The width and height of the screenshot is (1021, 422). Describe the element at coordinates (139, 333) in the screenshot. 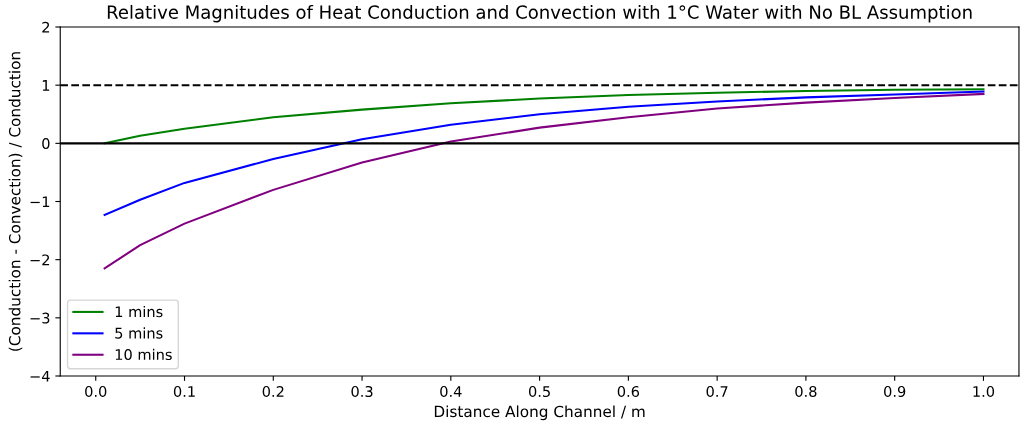

I see `legend-label: 5 mins` at that location.